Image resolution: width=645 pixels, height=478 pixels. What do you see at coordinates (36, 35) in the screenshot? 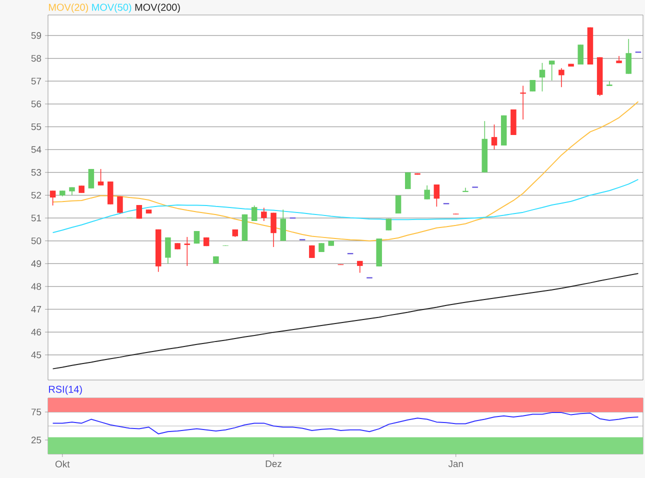
I see `y-tick-label: 59` at bounding box center [36, 35].